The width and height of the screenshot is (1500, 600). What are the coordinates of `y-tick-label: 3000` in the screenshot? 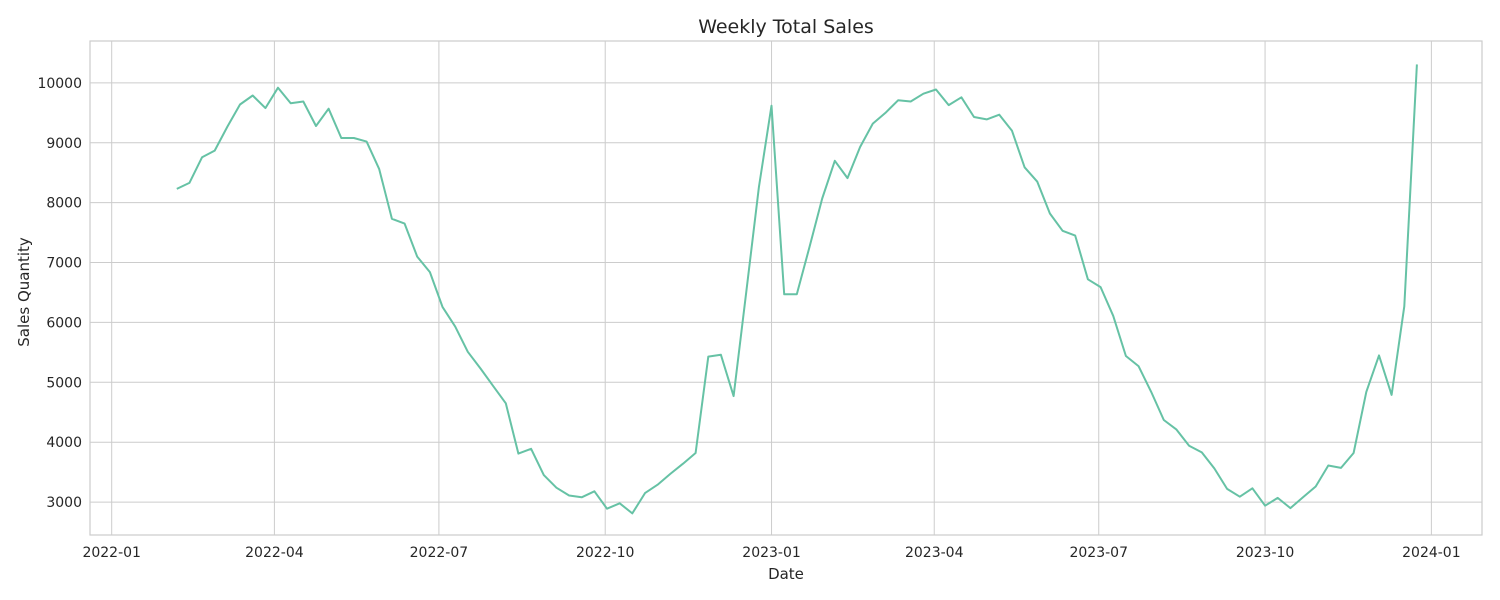 It's located at (64, 503).